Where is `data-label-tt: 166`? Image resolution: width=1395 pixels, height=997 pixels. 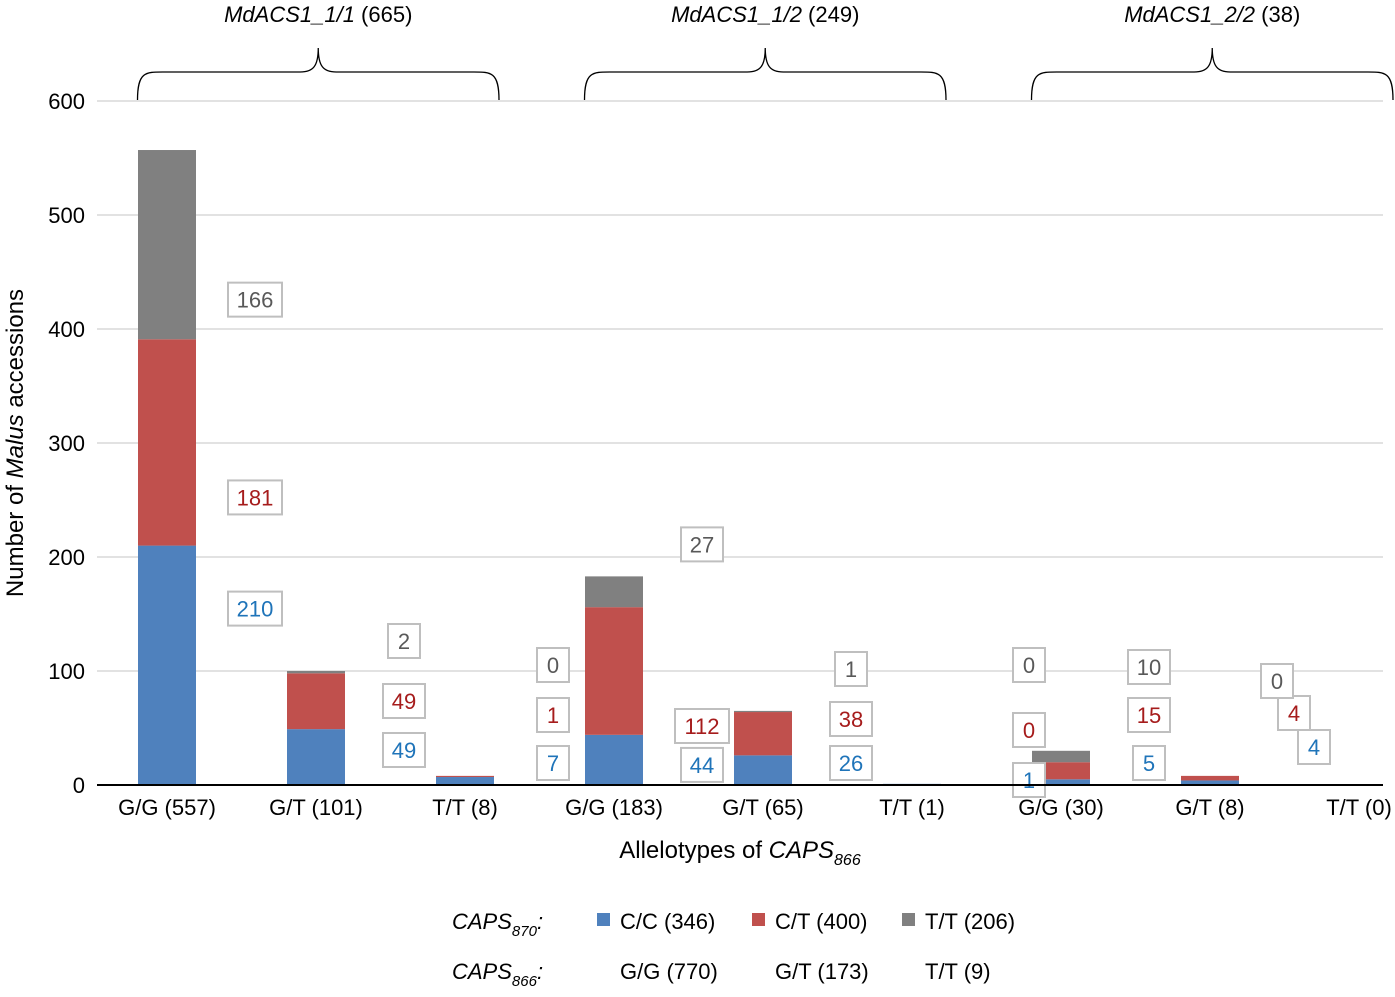
data-label-tt: 166 is located at coordinates (255, 299).